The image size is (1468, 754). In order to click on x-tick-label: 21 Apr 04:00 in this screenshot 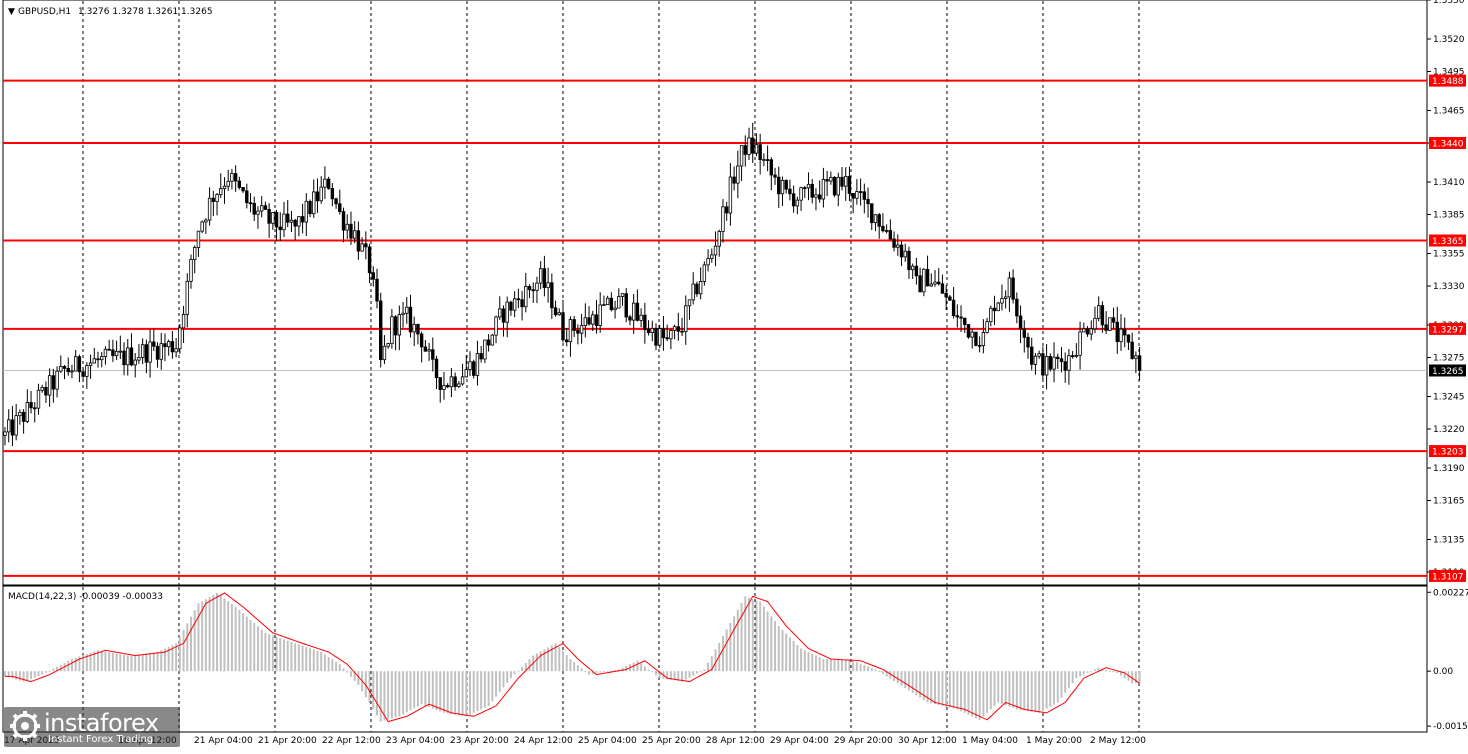, I will do `click(223, 741)`.